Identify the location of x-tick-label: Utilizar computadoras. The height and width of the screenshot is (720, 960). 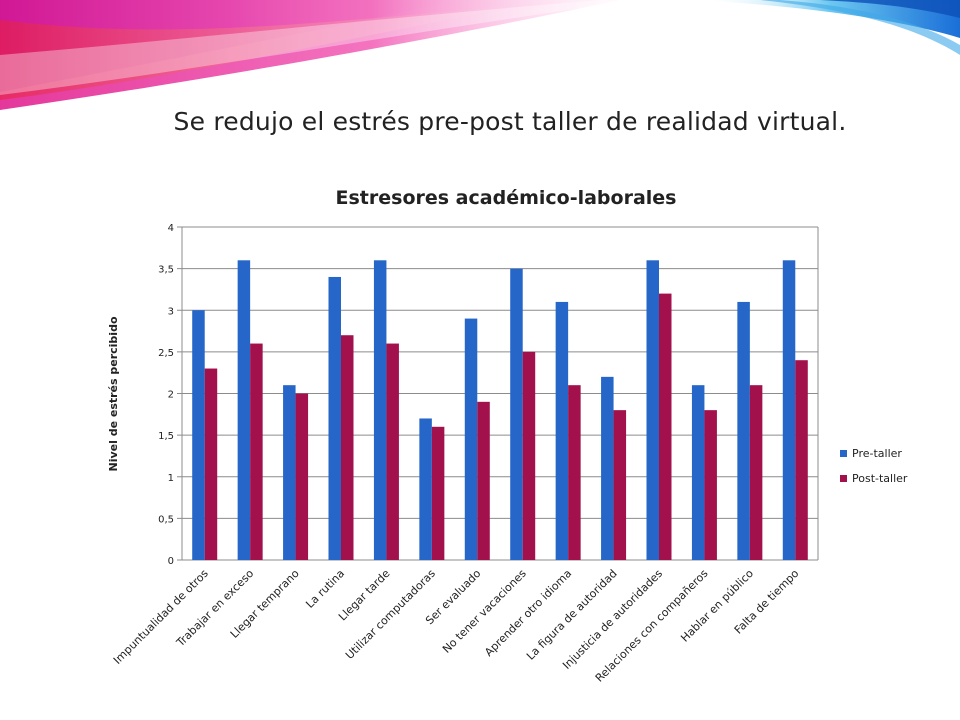
(390, 614).